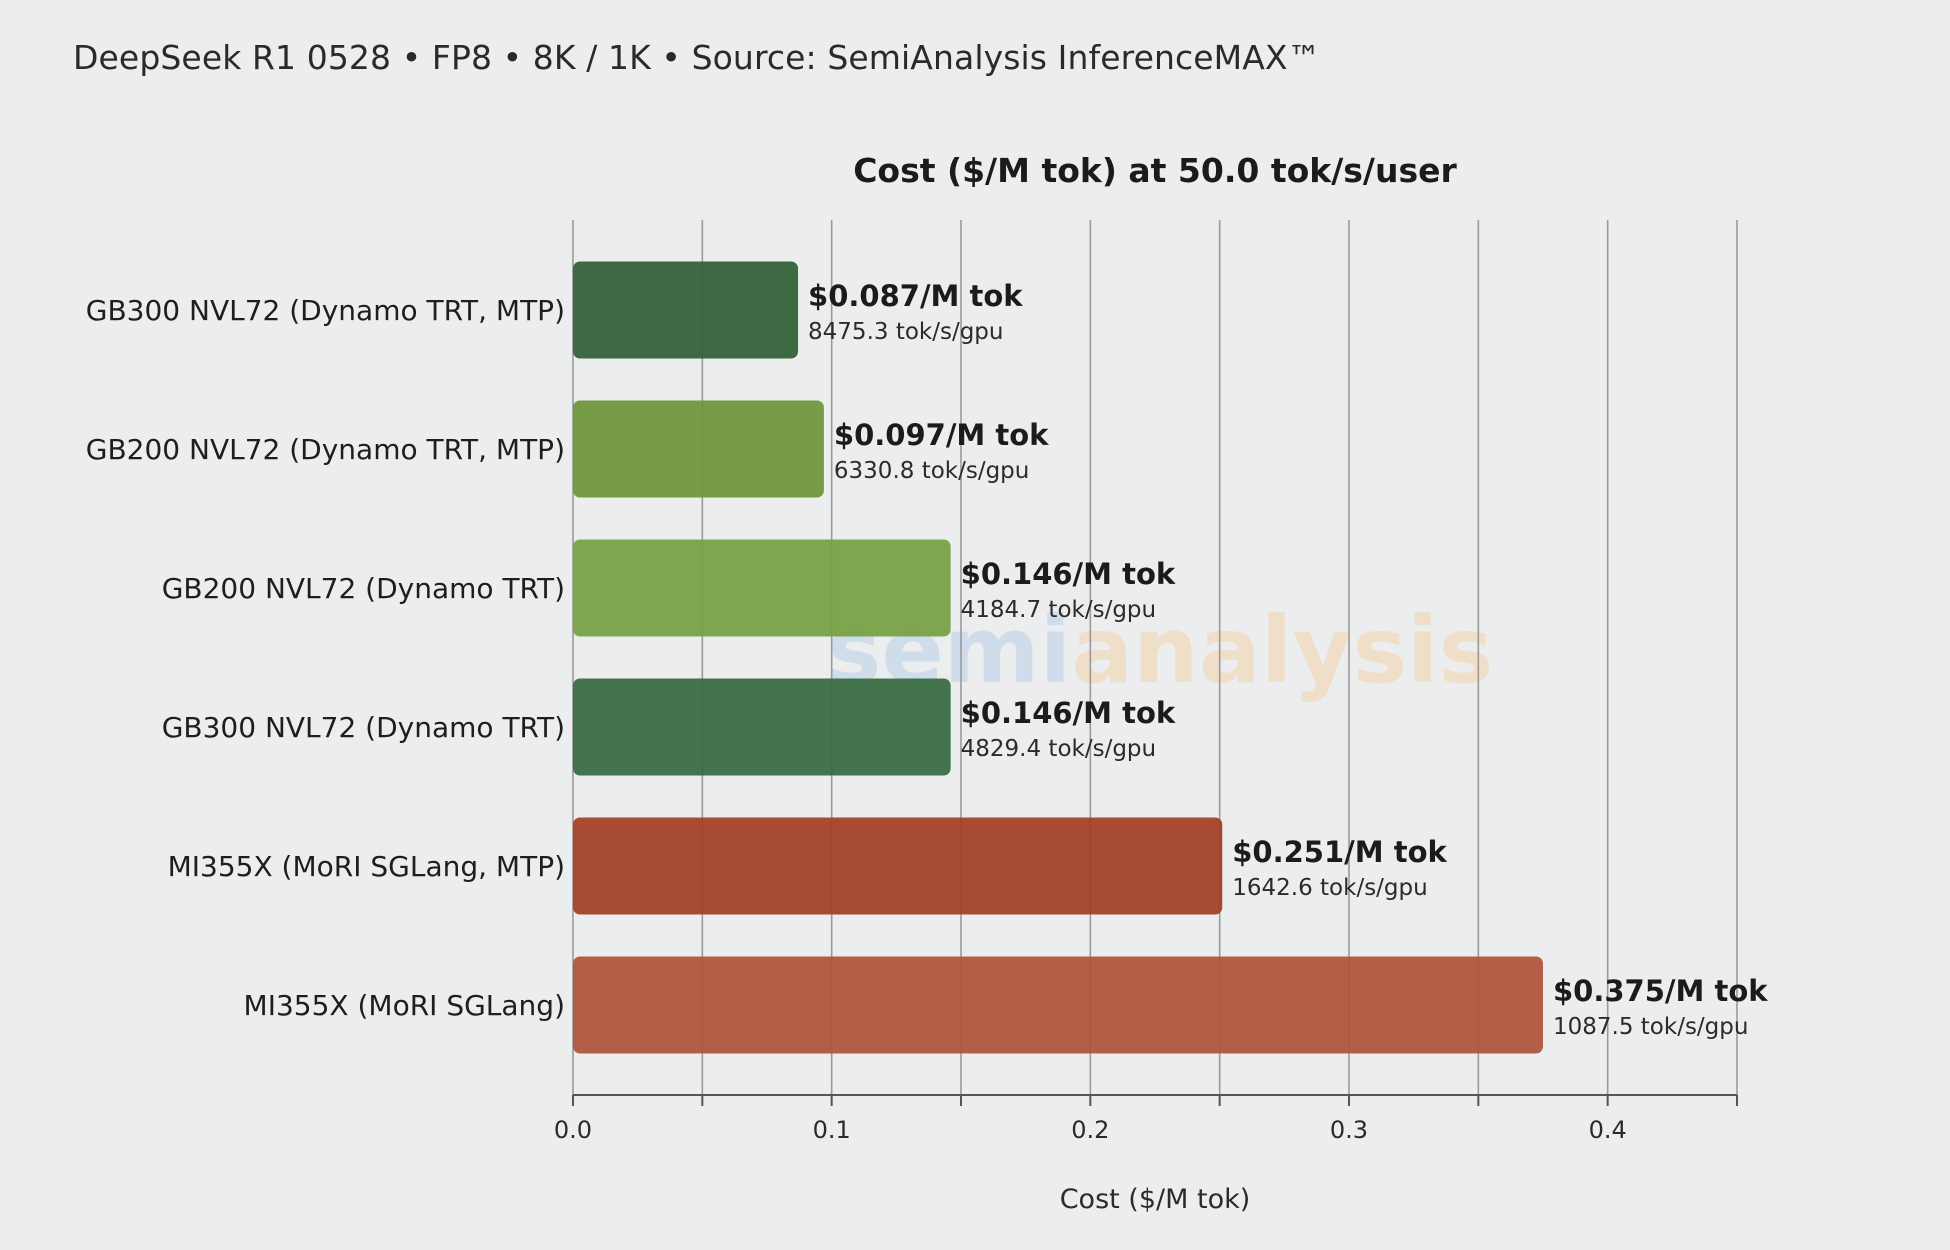 This screenshot has height=1250, width=1950. I want to click on watermark-part2: analysis, so click(1282, 650).